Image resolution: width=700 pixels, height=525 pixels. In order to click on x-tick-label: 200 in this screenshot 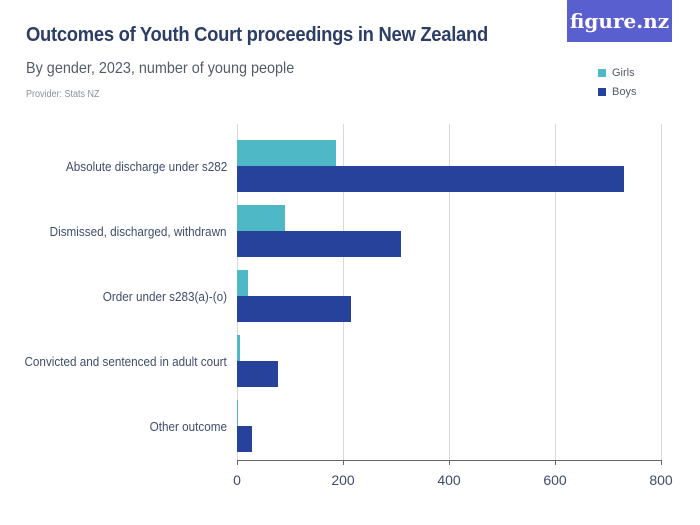, I will do `click(343, 480)`.